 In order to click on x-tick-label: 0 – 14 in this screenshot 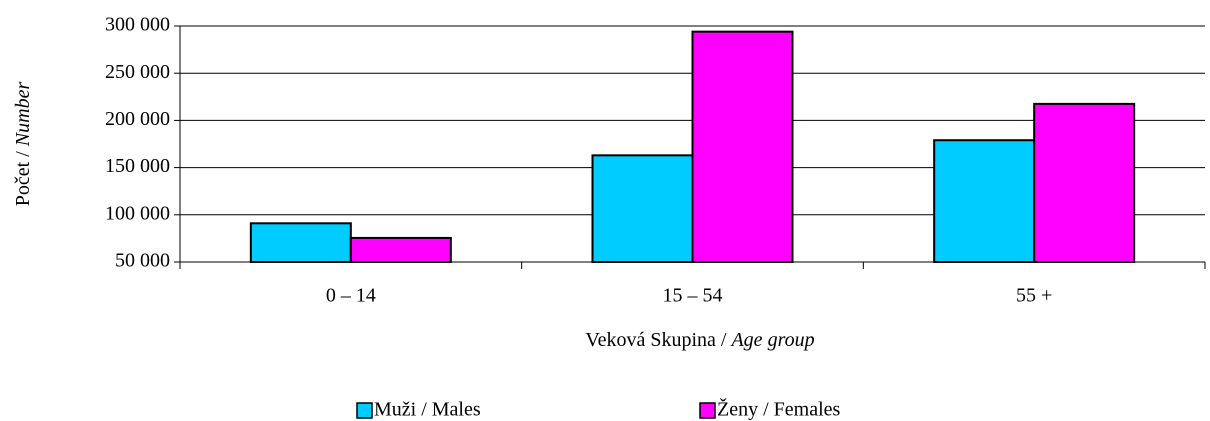, I will do `click(351, 296)`.